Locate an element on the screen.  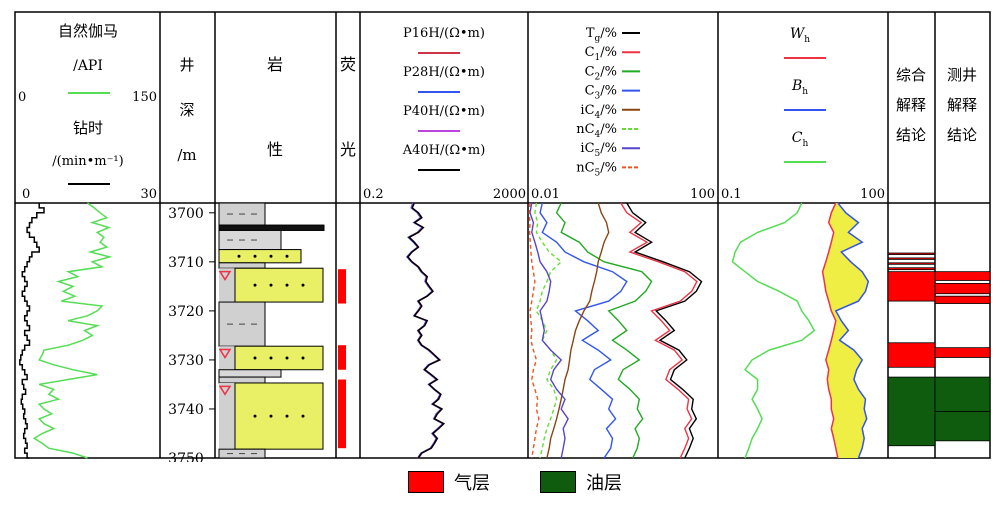
gas-legend-unit-1: /% is located at coordinates (608, 52).